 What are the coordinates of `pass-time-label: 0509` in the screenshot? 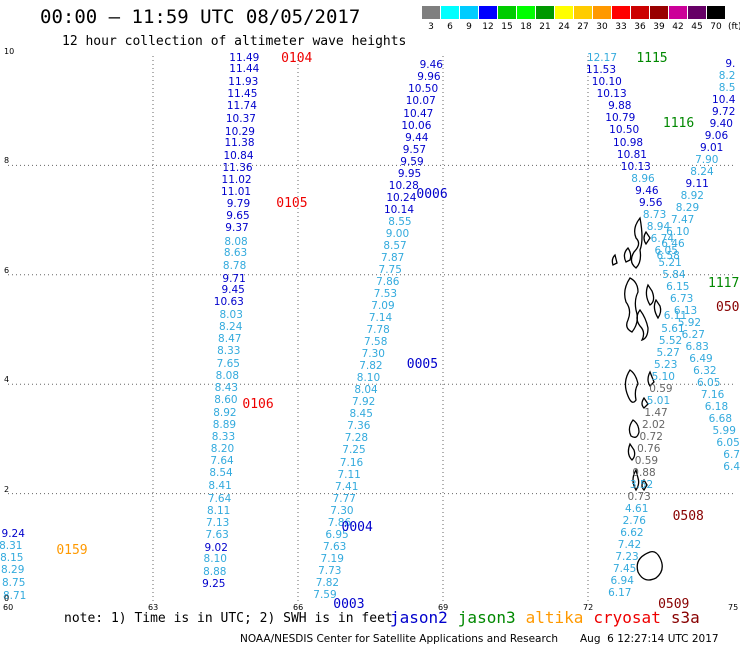 It's located at (674, 605).